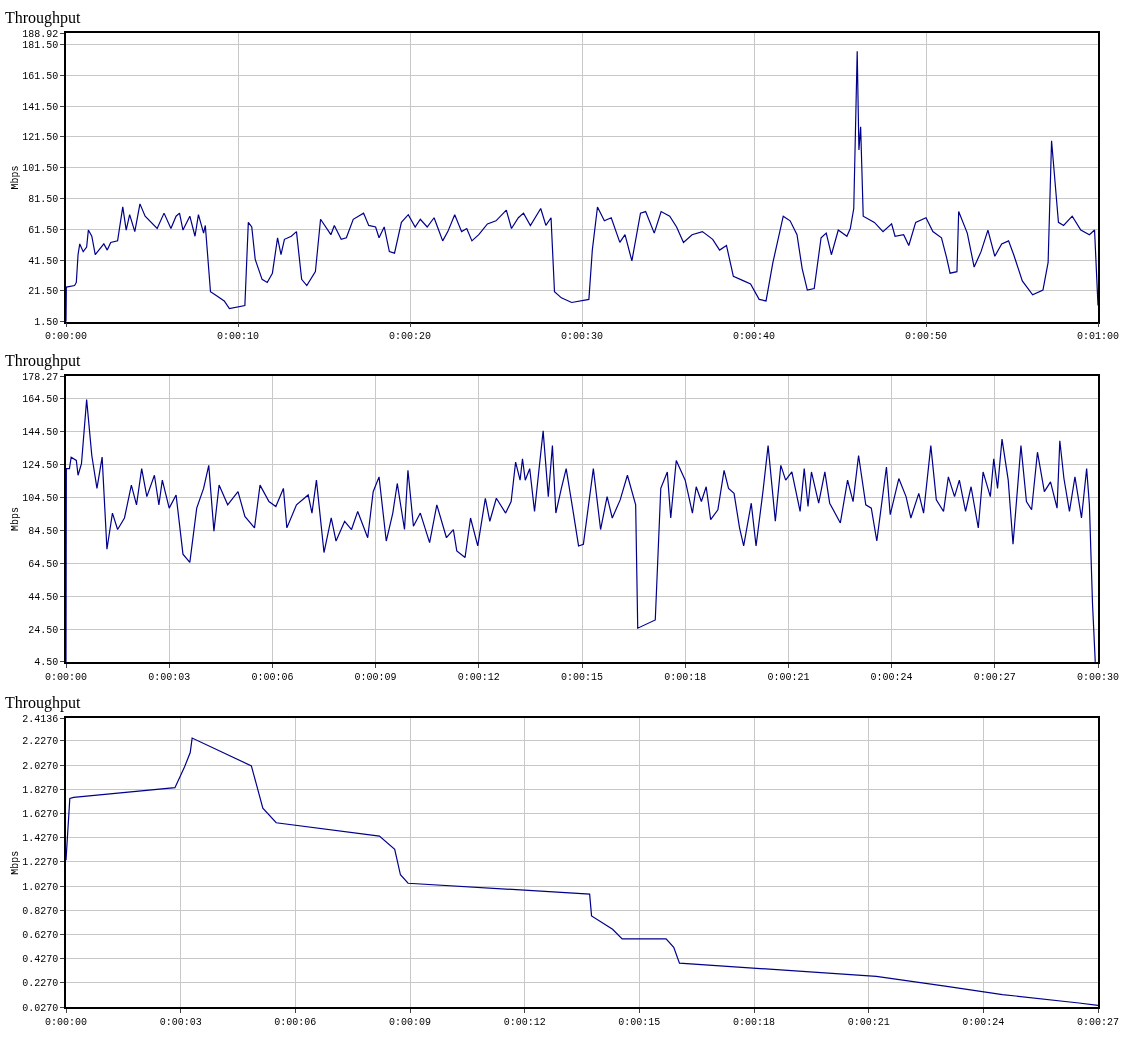  What do you see at coordinates (46, 323) in the screenshot?
I see `y-tick-label: 1.50` at bounding box center [46, 323].